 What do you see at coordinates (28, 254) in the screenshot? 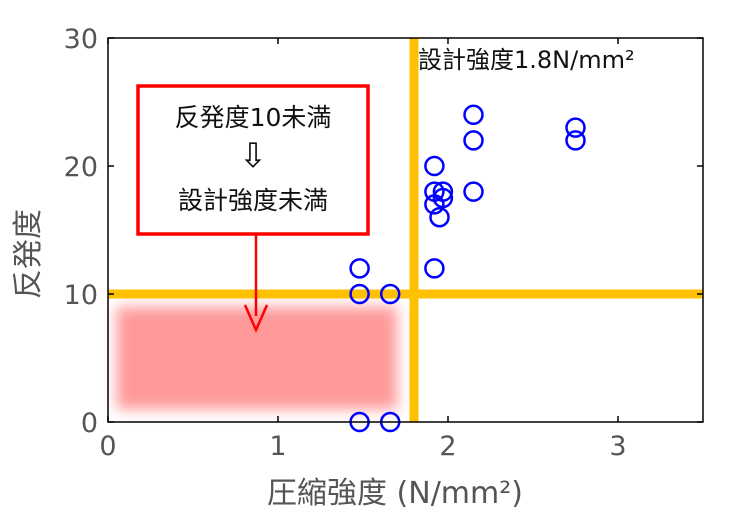
I see `y-axis-label: 反発度` at bounding box center [28, 254].